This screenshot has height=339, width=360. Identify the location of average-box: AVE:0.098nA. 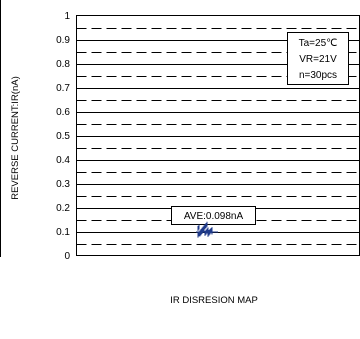
(213, 215).